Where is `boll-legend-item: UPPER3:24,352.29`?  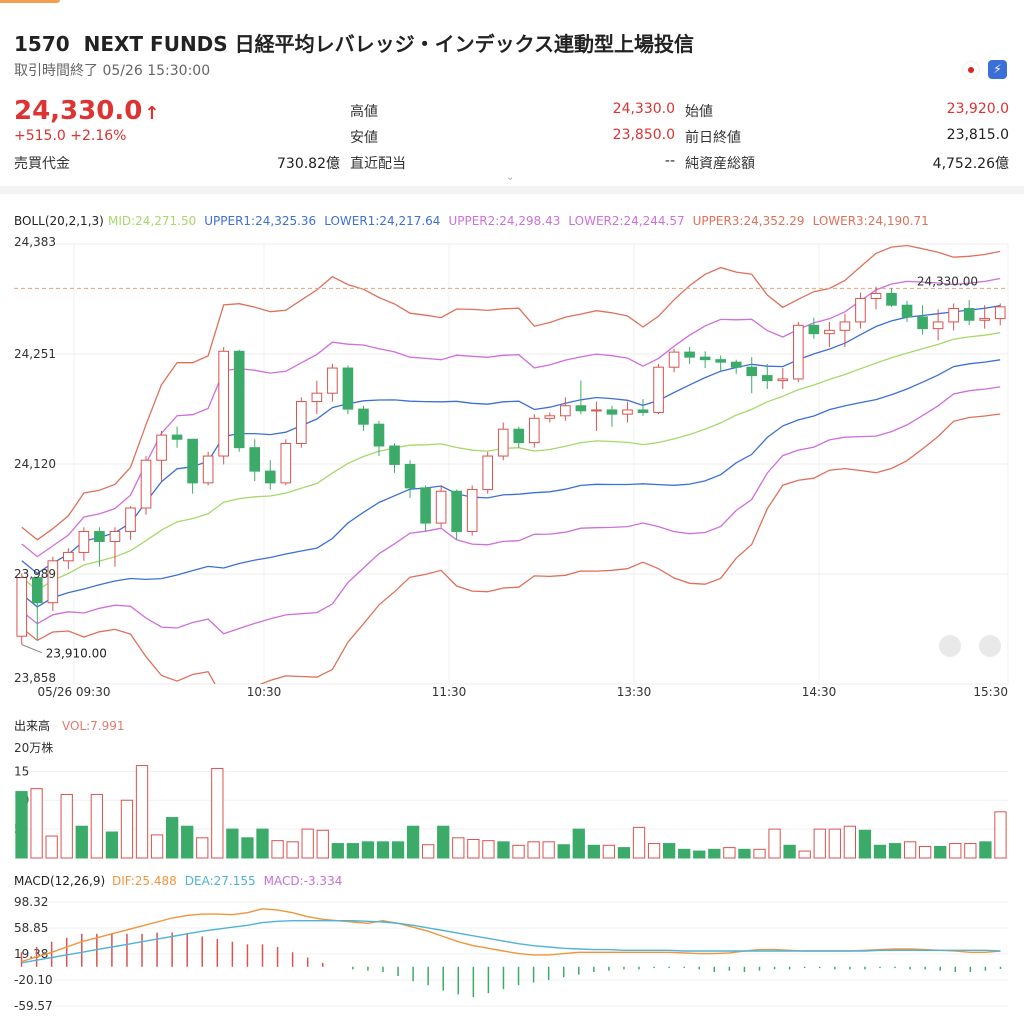 boll-legend-item: UPPER3:24,352.29 is located at coordinates (749, 221).